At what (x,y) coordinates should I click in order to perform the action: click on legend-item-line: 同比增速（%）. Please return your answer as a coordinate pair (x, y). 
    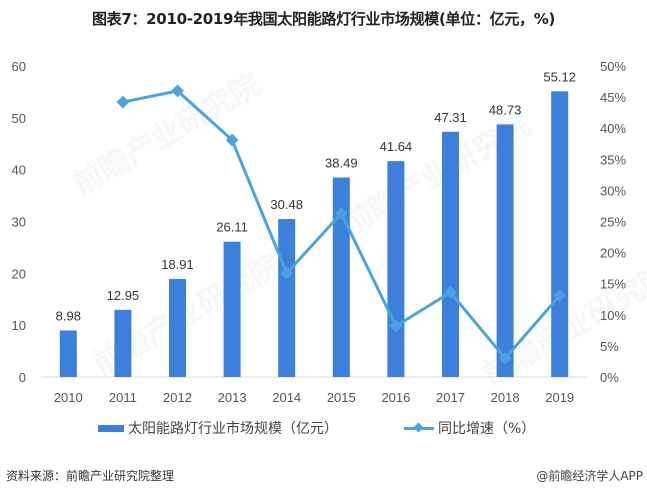
    Looking at the image, I should click on (469, 428).